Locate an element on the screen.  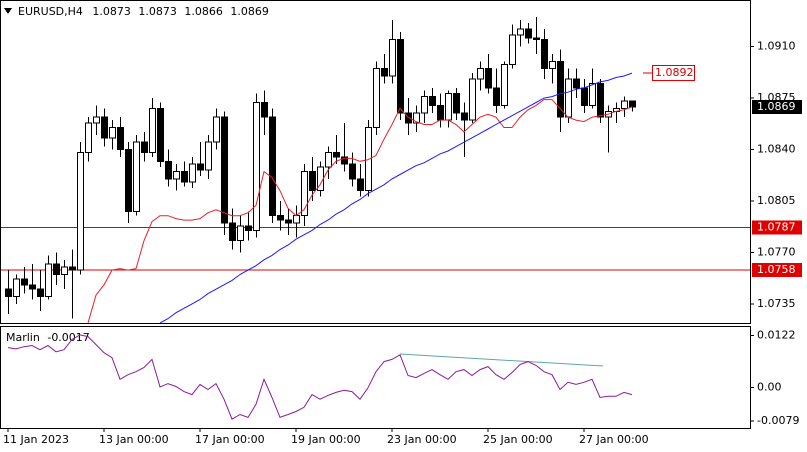
x-tick-label: 11 Jan 2023 is located at coordinates (36, 439).